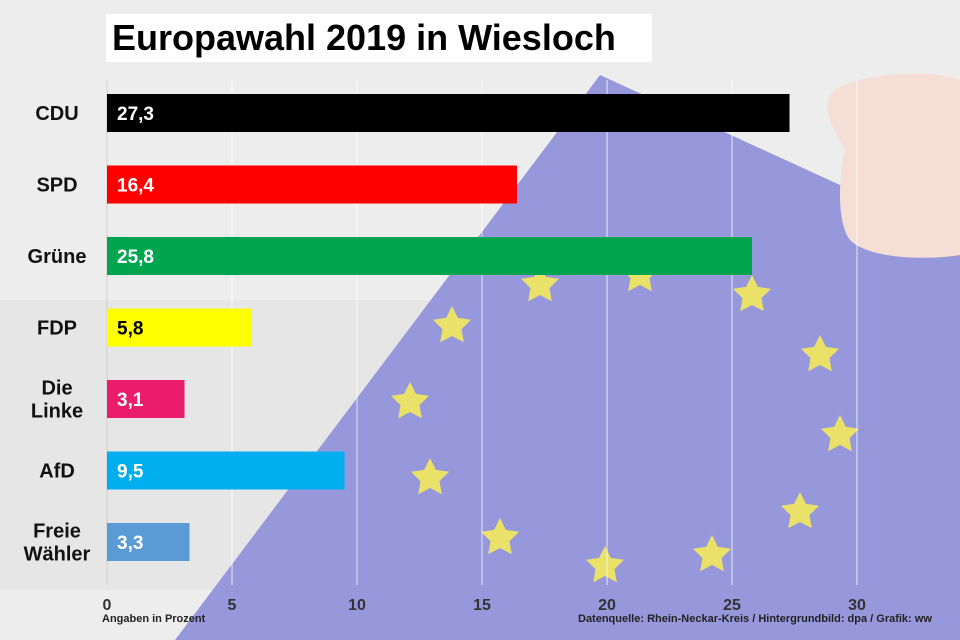 Image resolution: width=960 pixels, height=640 pixels. Describe the element at coordinates (154, 619) in the screenshot. I see `unit-note: Angaben in Prozent` at that location.